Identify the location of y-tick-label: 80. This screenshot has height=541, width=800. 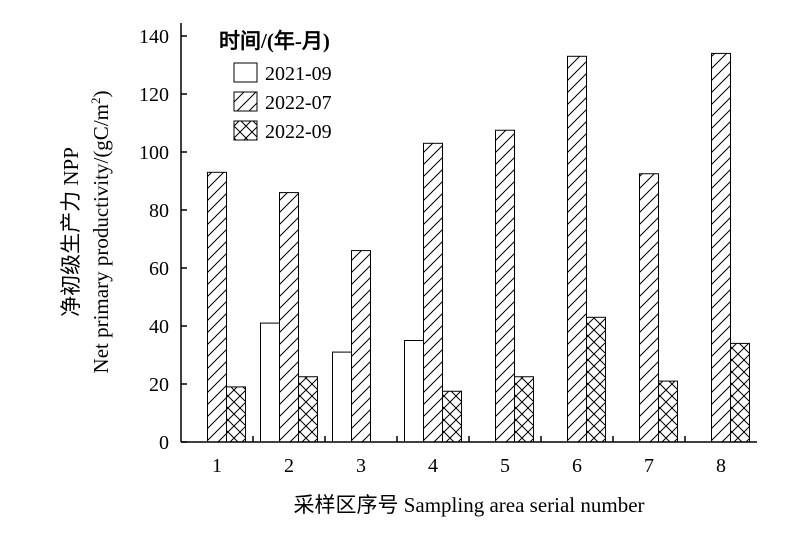
(159, 211).